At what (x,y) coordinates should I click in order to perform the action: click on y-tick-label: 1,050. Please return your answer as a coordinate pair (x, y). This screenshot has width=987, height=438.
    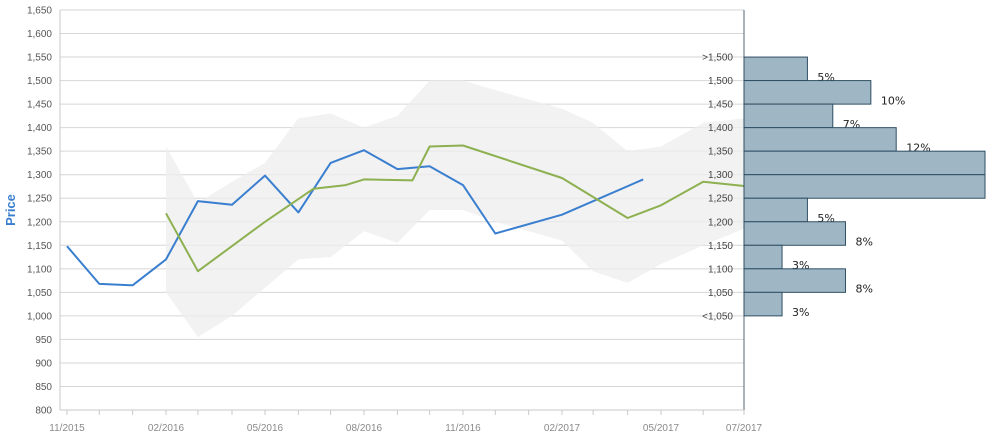
    Looking at the image, I should click on (39, 293).